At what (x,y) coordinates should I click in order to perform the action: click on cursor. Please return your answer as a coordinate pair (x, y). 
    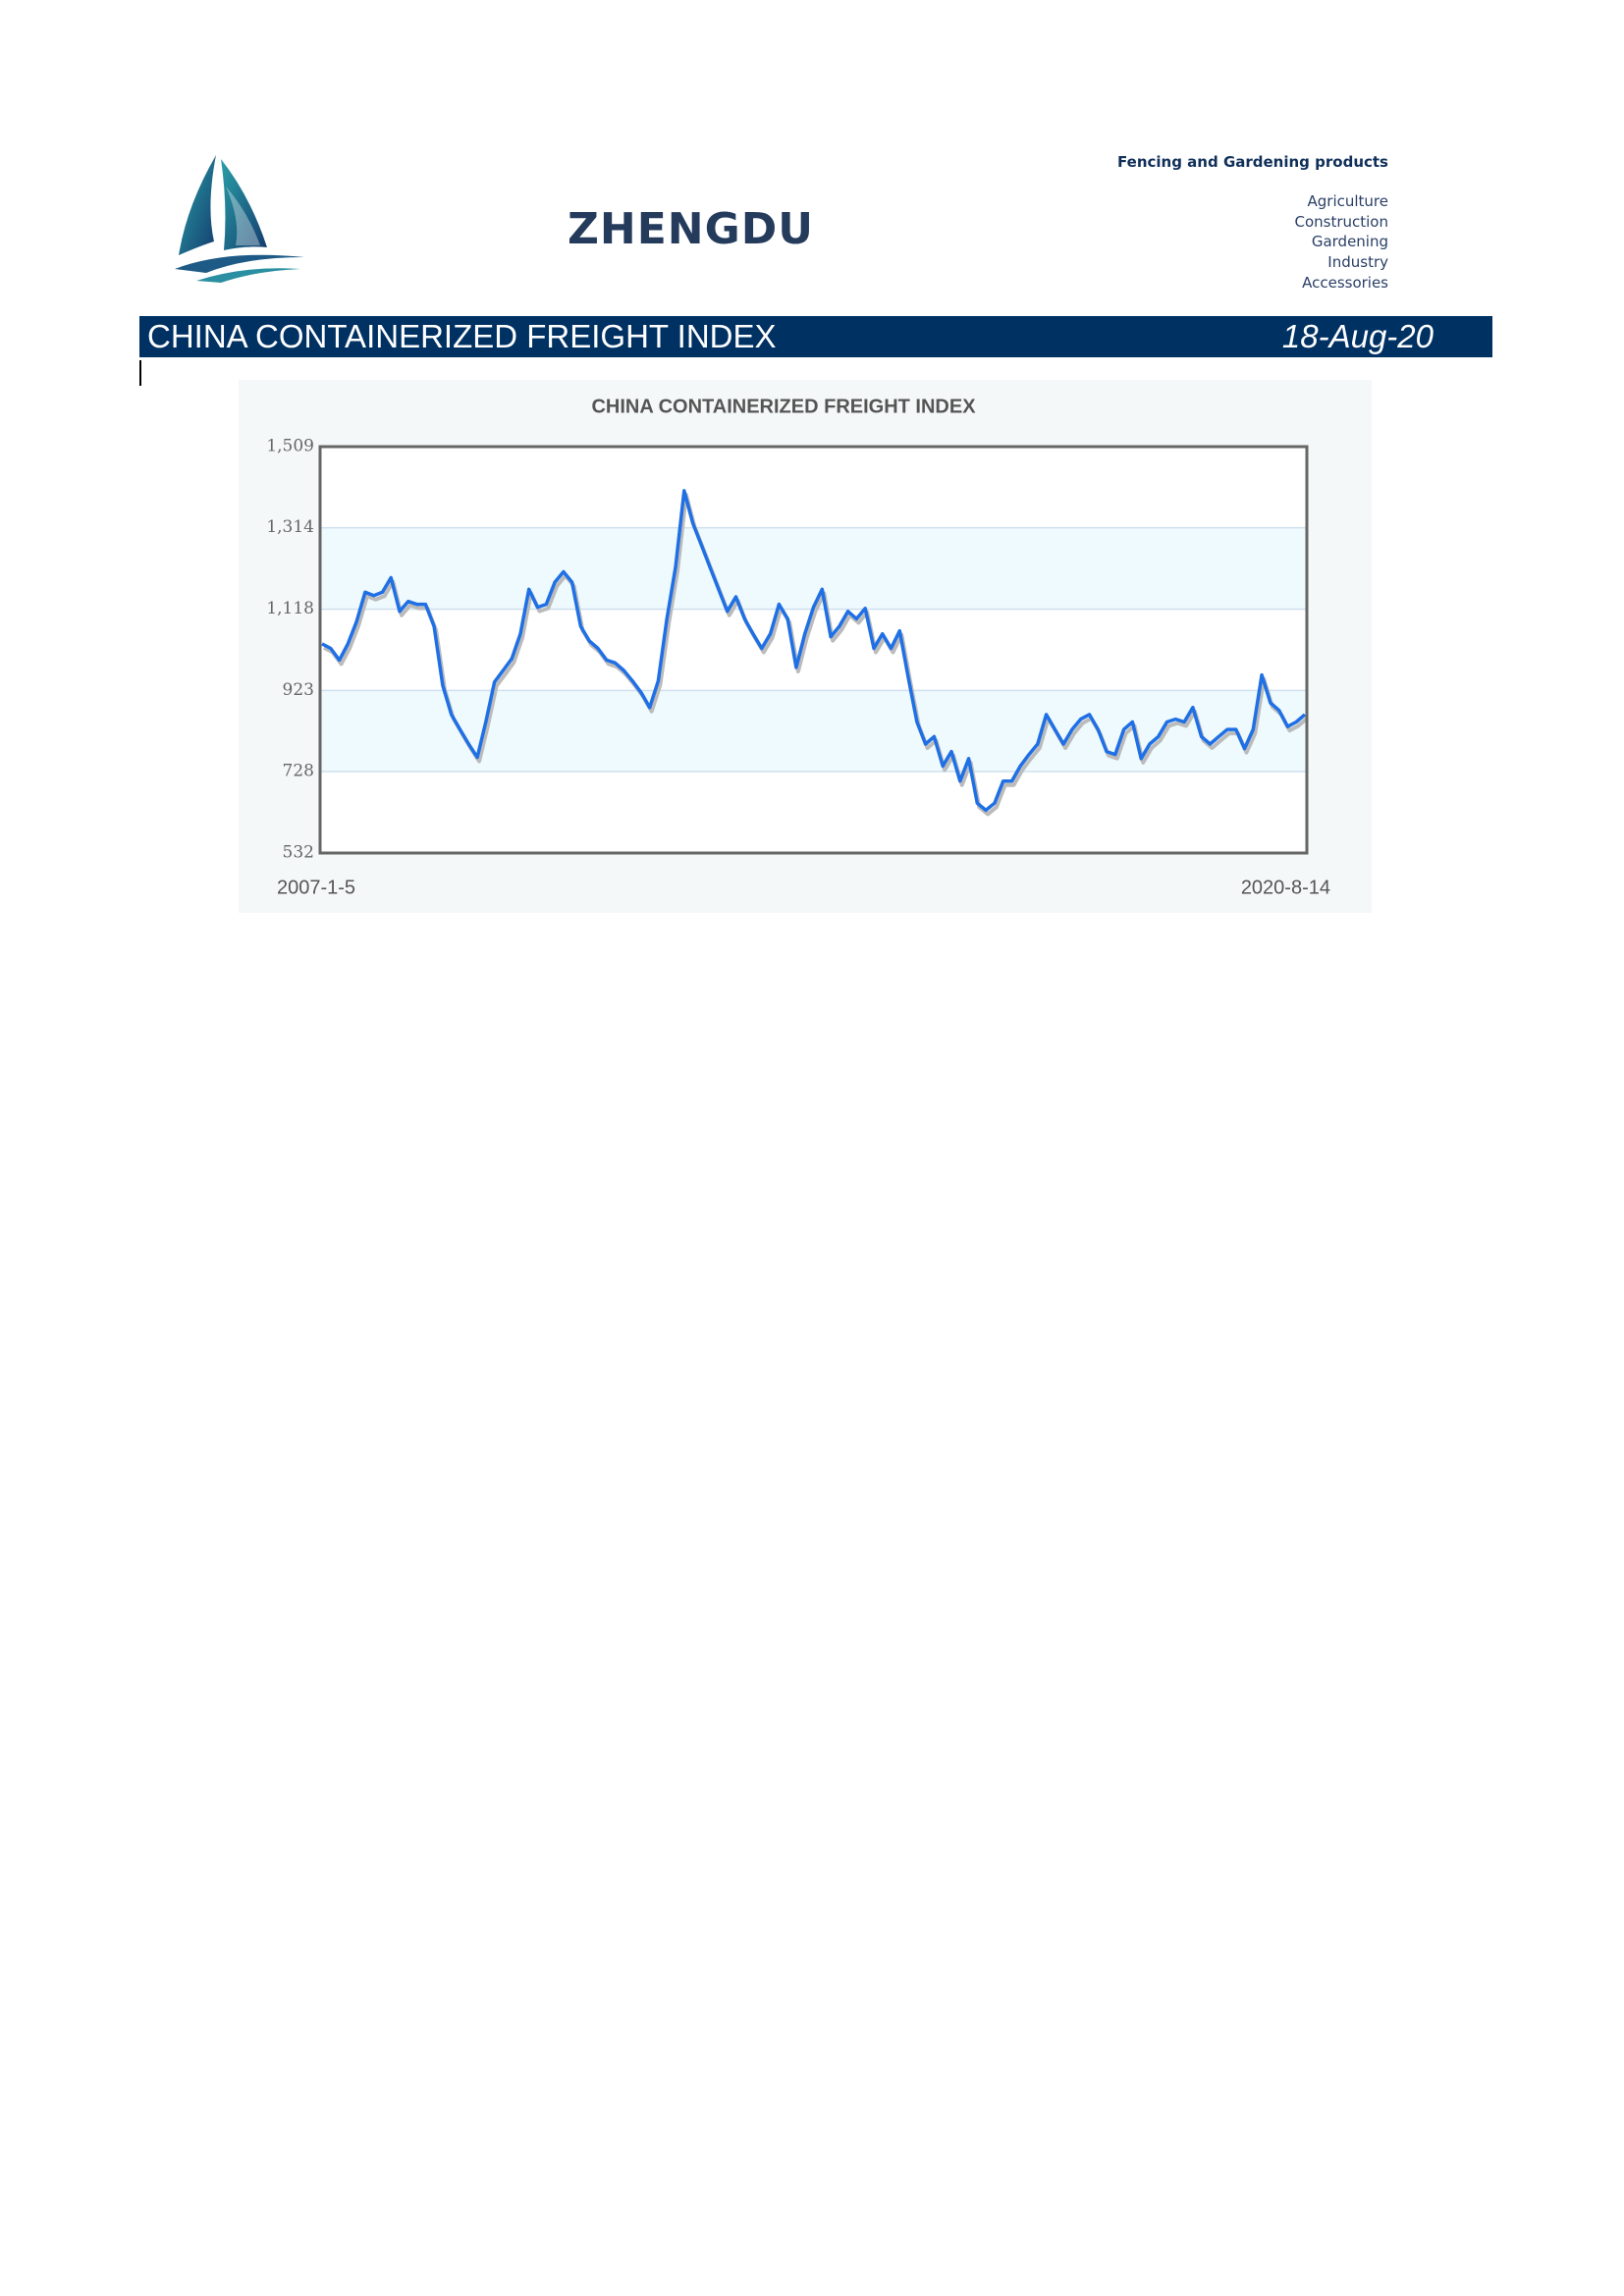
    Looking at the image, I should click on (140, 373).